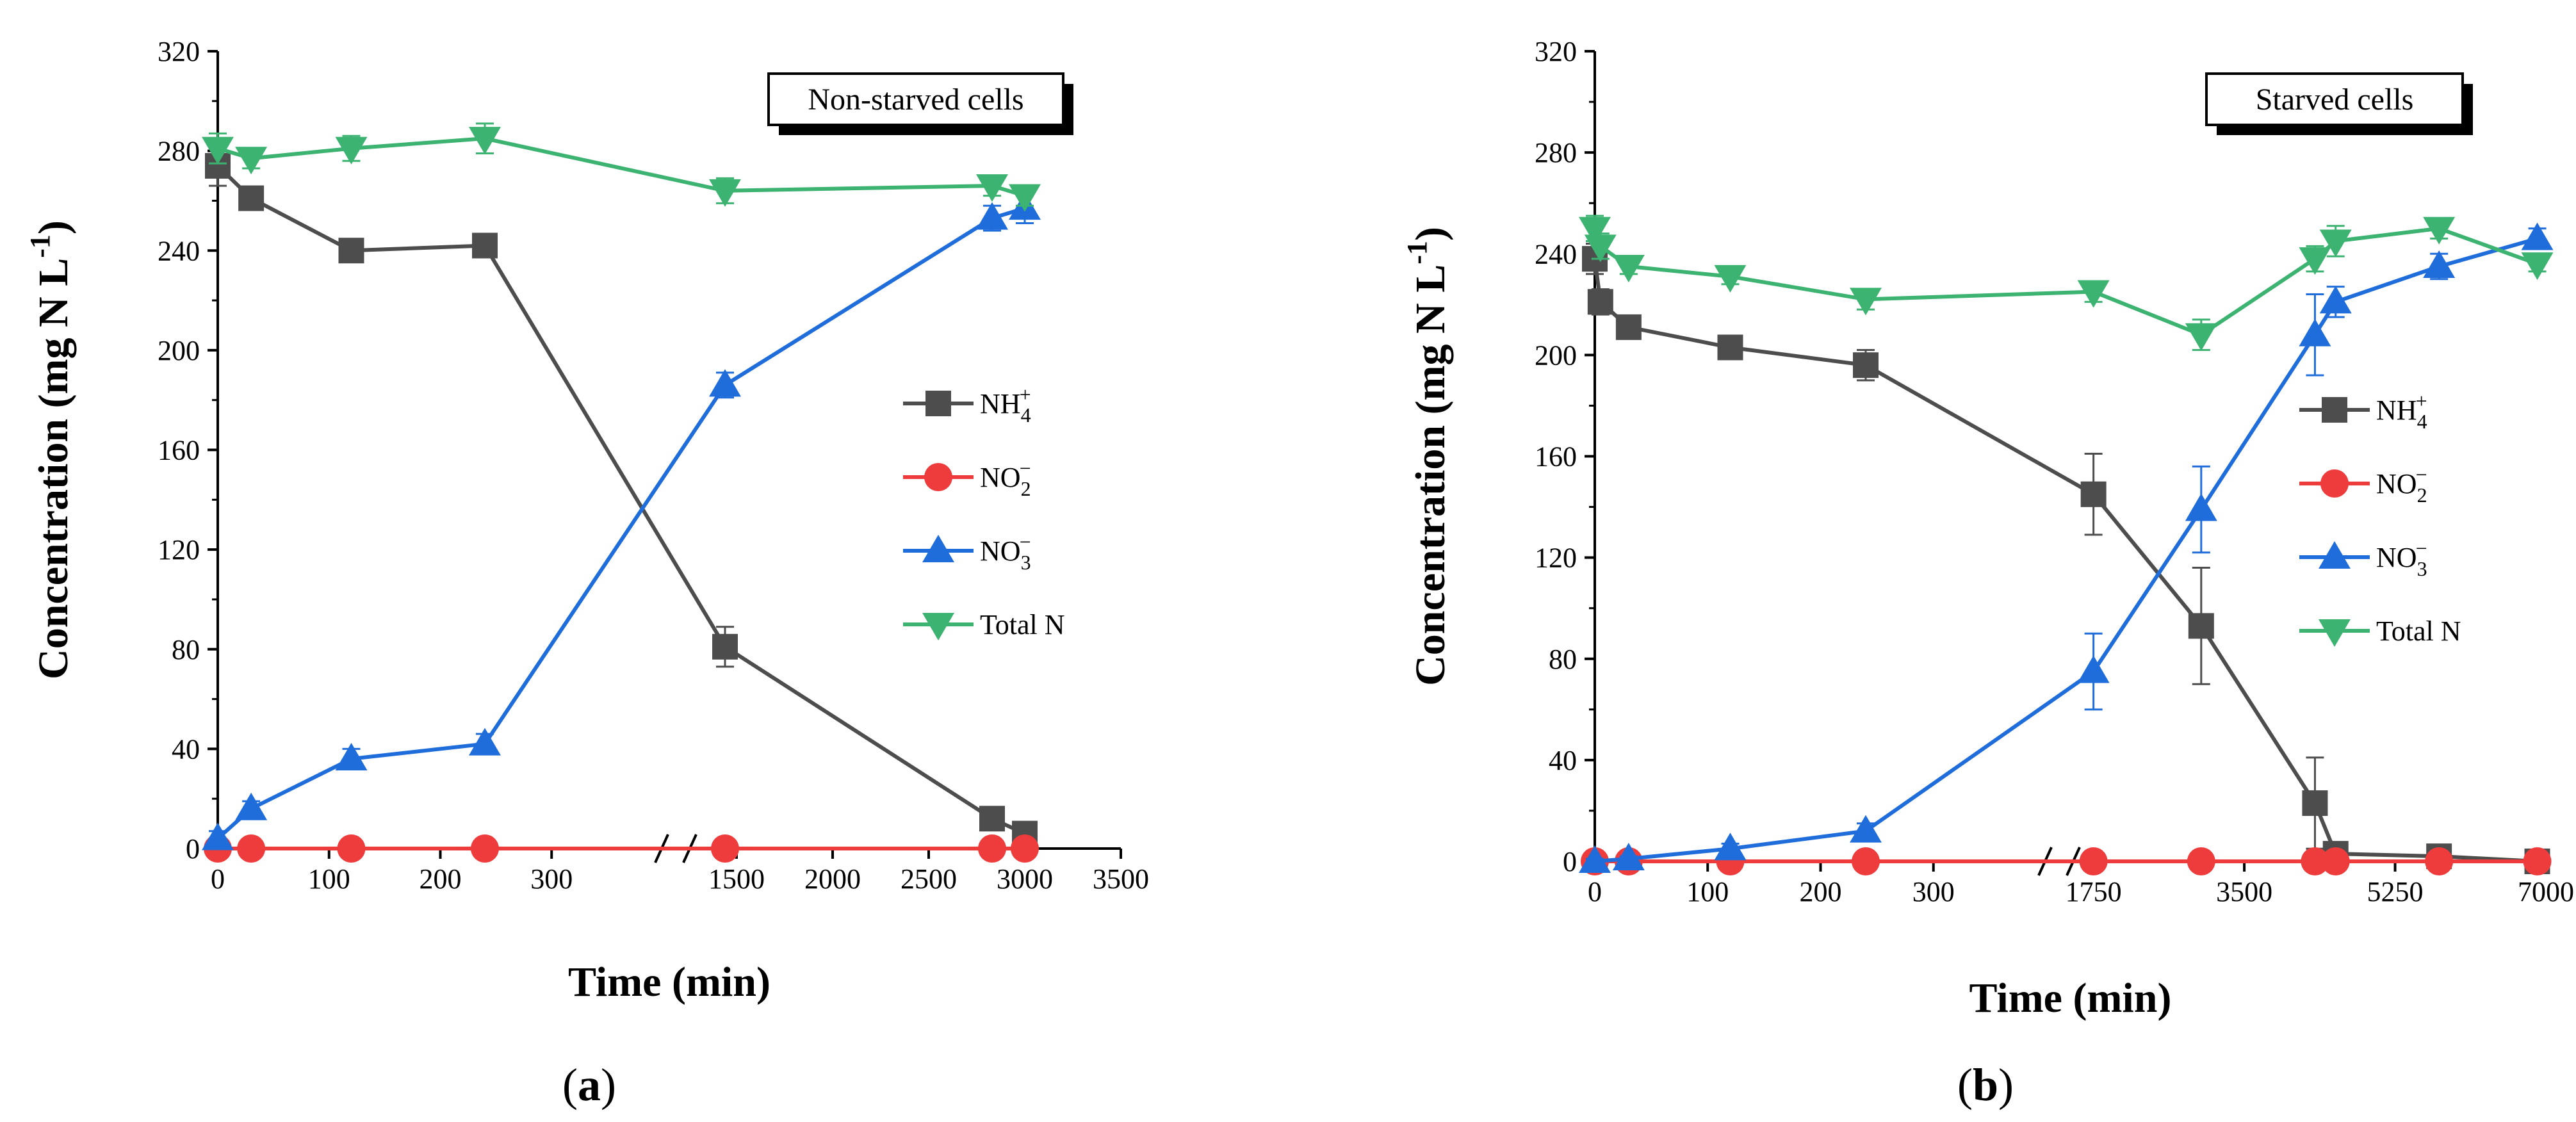 The width and height of the screenshot is (2576, 1122). I want to click on series-line, so click(621, 167).